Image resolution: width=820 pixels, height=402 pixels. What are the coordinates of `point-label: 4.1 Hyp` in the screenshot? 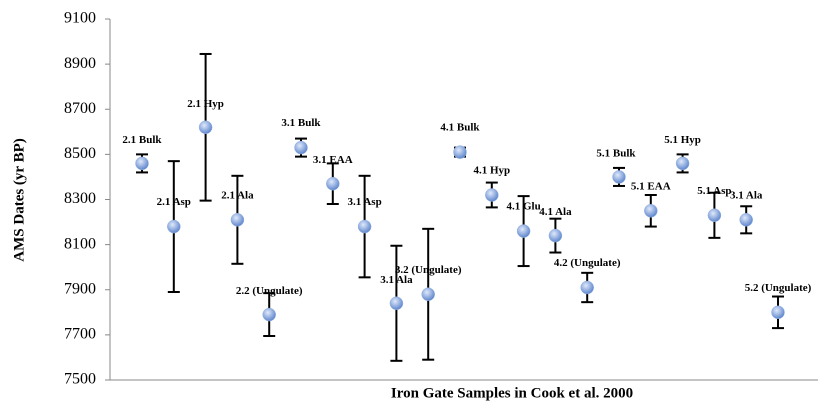 It's located at (491, 171).